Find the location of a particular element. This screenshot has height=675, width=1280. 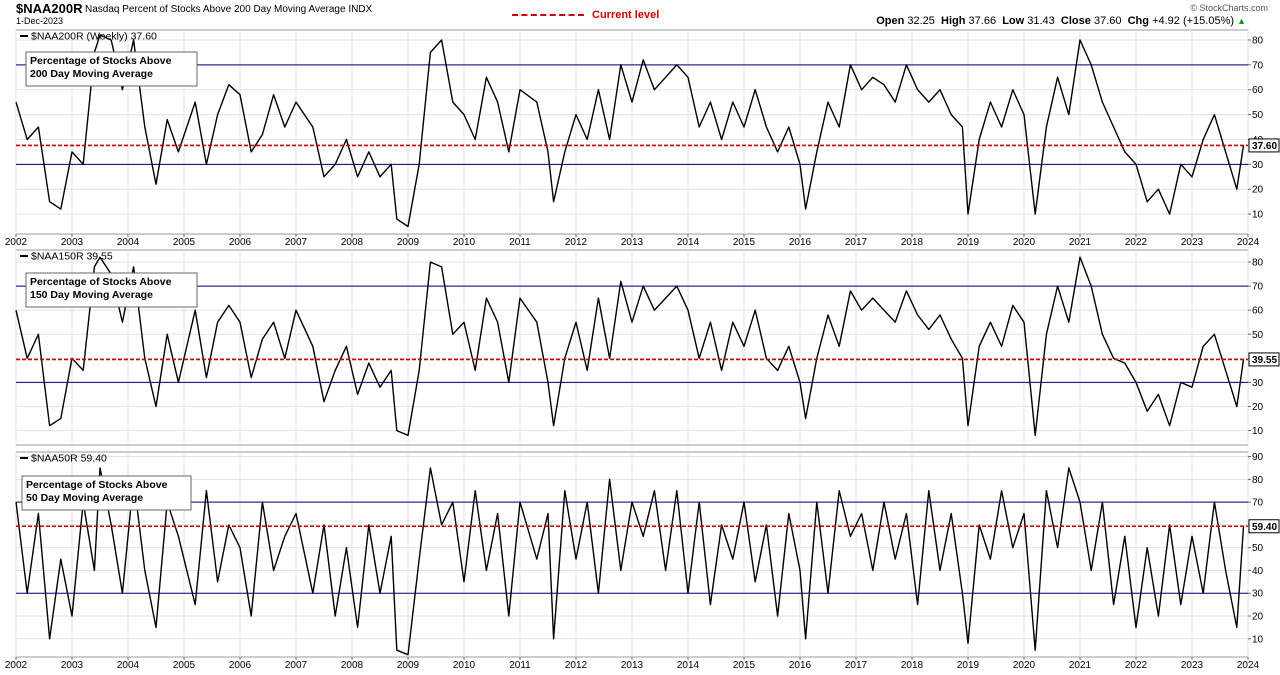

x-tick-label: 2006 is located at coordinates (240, 665).